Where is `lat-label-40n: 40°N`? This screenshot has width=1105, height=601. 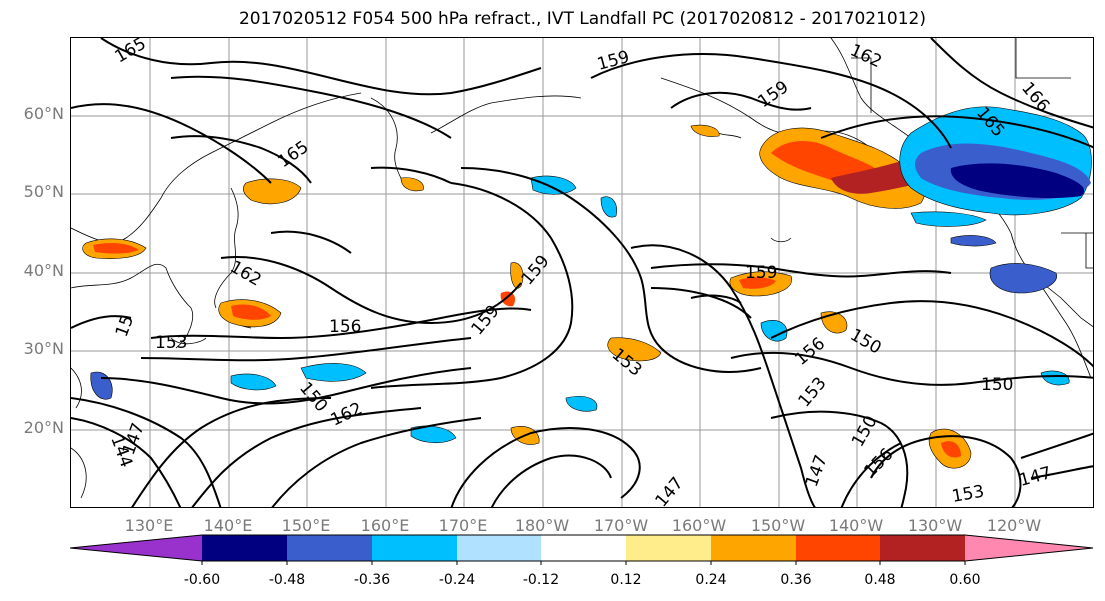 lat-label-40n: 40°N is located at coordinates (43, 270).